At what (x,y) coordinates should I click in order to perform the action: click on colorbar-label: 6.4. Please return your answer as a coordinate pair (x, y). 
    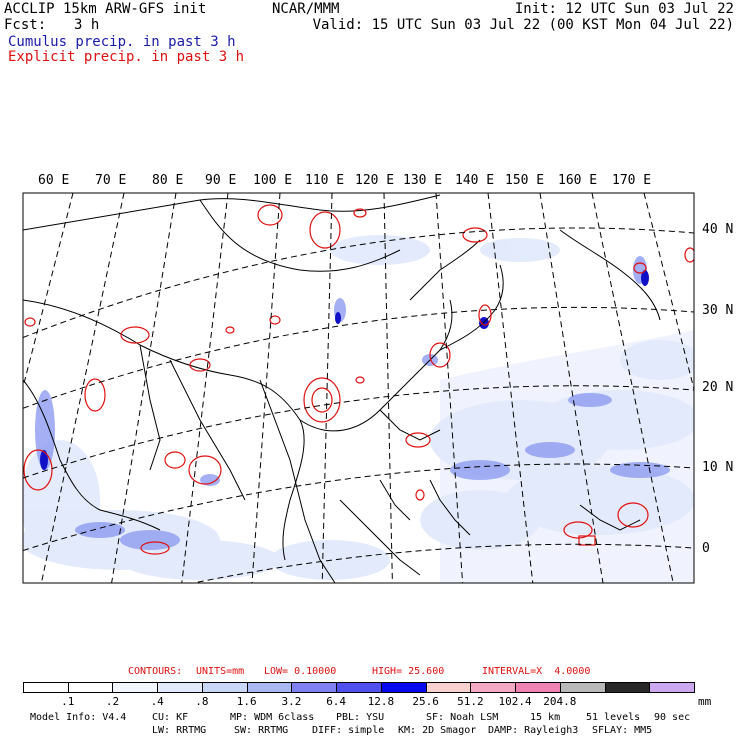
    Looking at the image, I should click on (336, 701).